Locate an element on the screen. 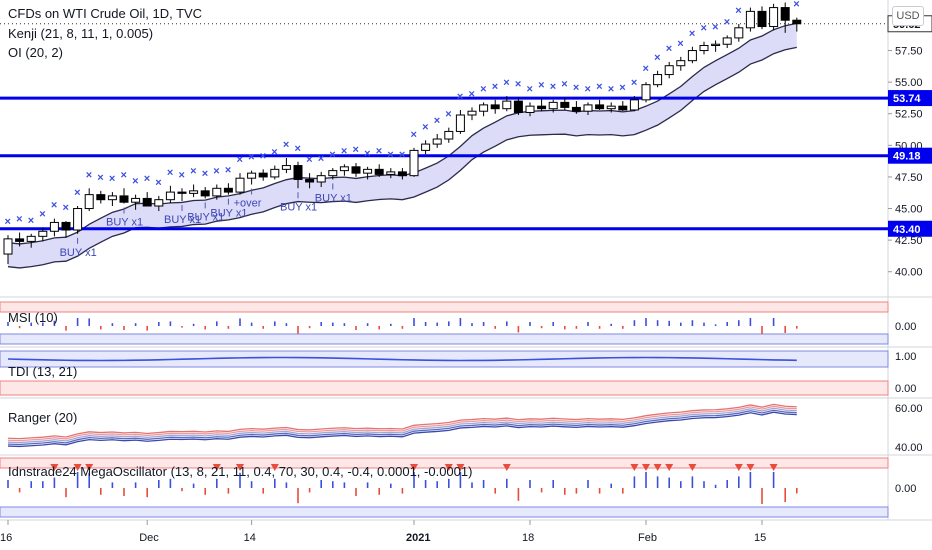 This screenshot has height=550, width=932. currency-button: USD is located at coordinates (908, 16).